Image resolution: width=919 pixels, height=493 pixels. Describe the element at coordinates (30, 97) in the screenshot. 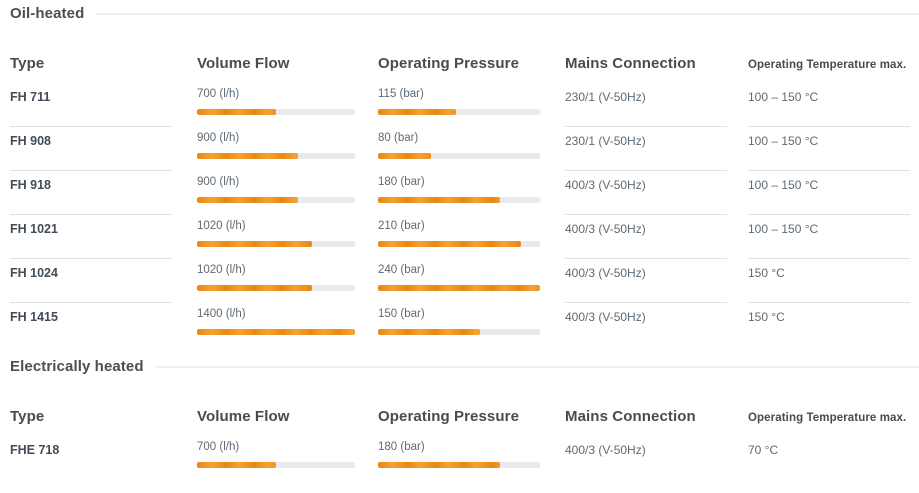

I see `type-label: FH 711` at that location.